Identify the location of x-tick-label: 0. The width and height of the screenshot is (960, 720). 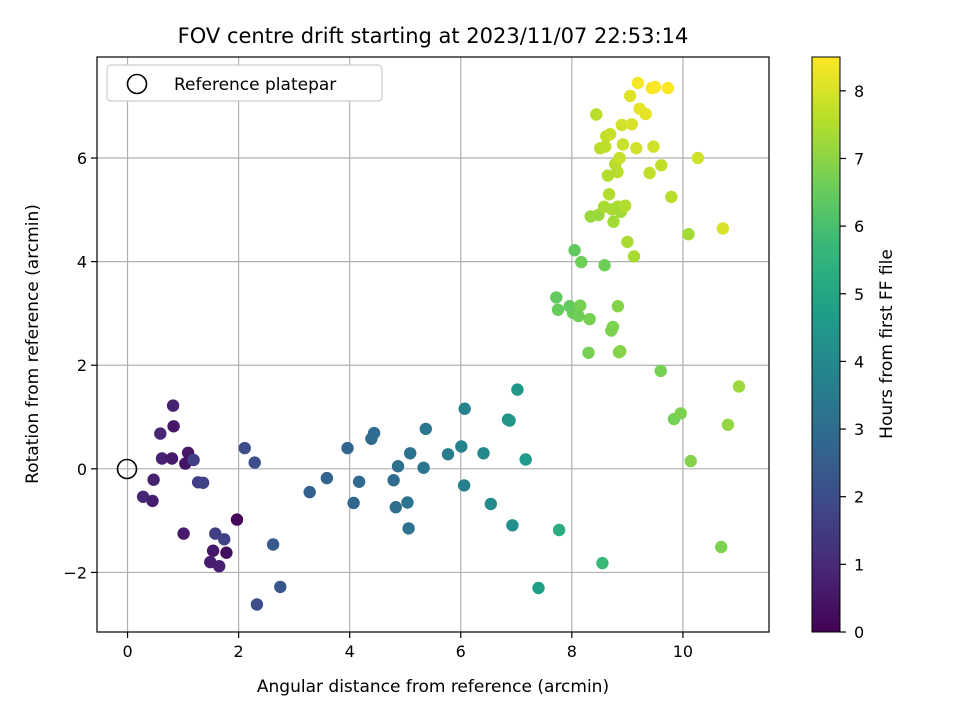
(127, 651).